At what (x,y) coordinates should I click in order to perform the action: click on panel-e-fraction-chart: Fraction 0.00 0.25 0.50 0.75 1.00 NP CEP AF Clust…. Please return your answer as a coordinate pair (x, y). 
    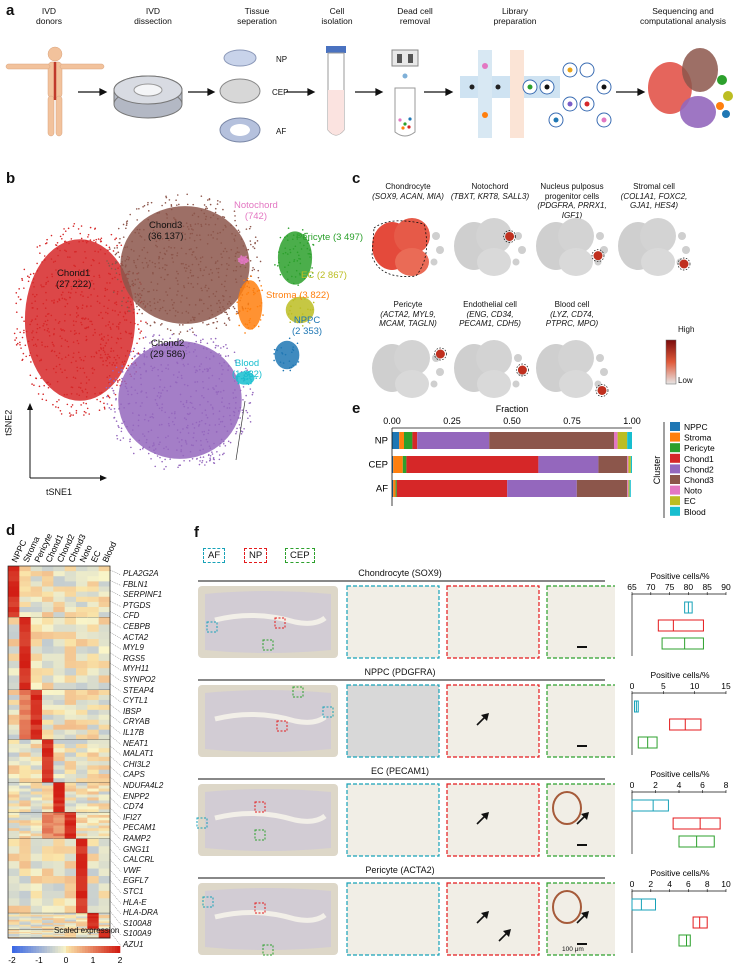
    Looking at the image, I should click on (541, 461).